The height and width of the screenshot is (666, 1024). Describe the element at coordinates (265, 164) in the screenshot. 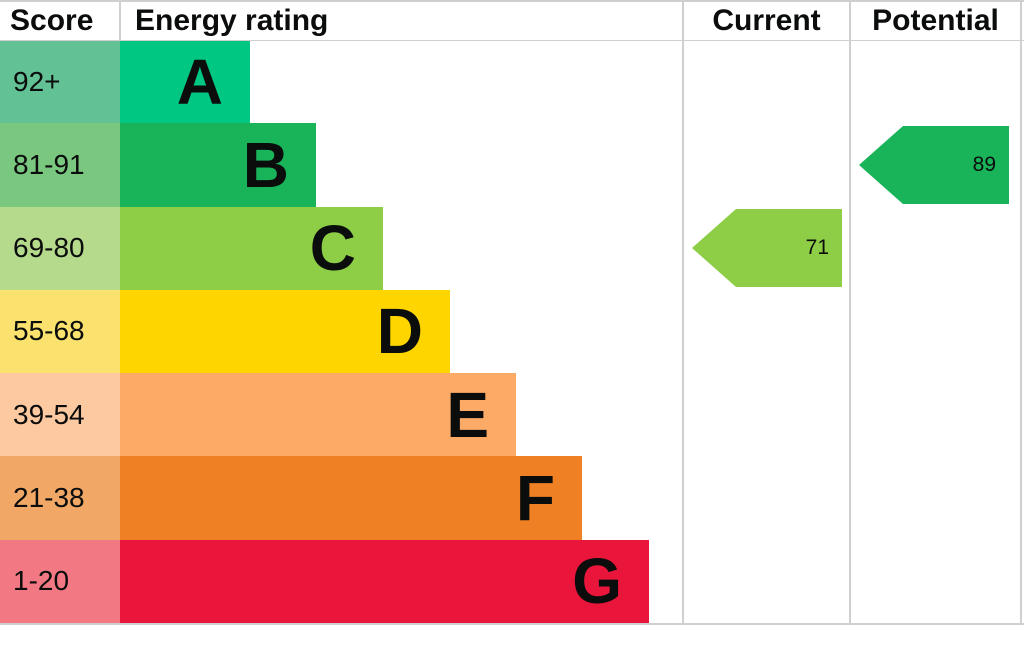

I see `band-letter: B` at that location.